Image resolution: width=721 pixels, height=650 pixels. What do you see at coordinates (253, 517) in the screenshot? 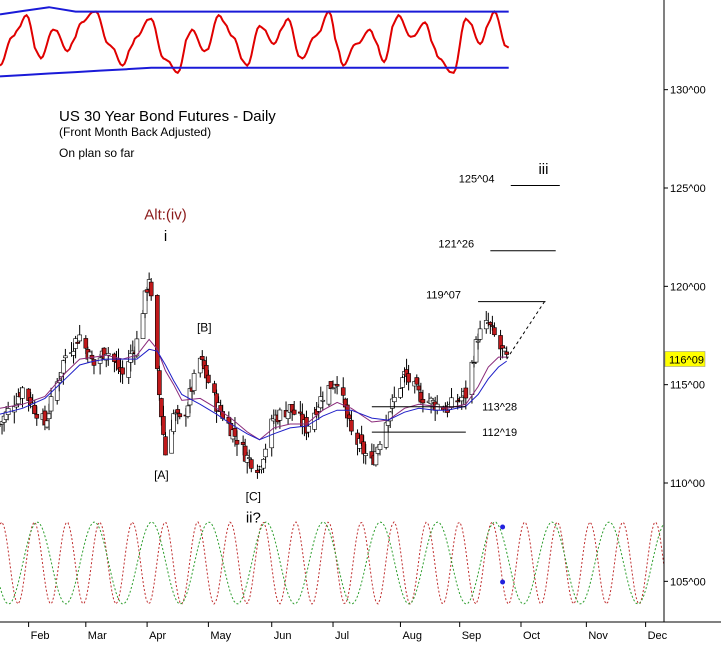
I see `wave-label: ii?` at bounding box center [253, 517].